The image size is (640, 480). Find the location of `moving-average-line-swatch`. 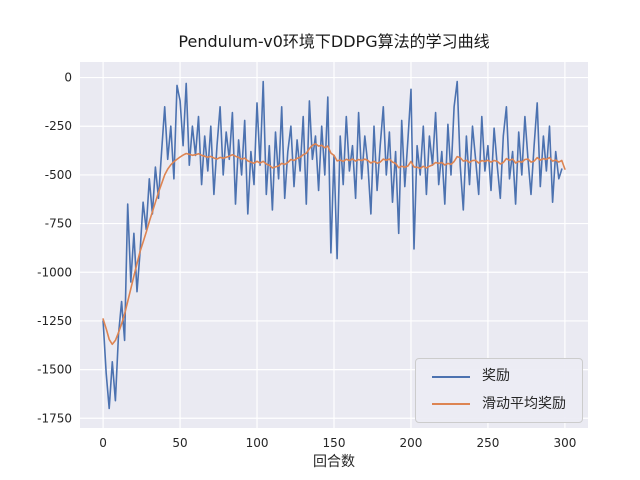

moving-average-line-swatch is located at coordinates (451, 404).